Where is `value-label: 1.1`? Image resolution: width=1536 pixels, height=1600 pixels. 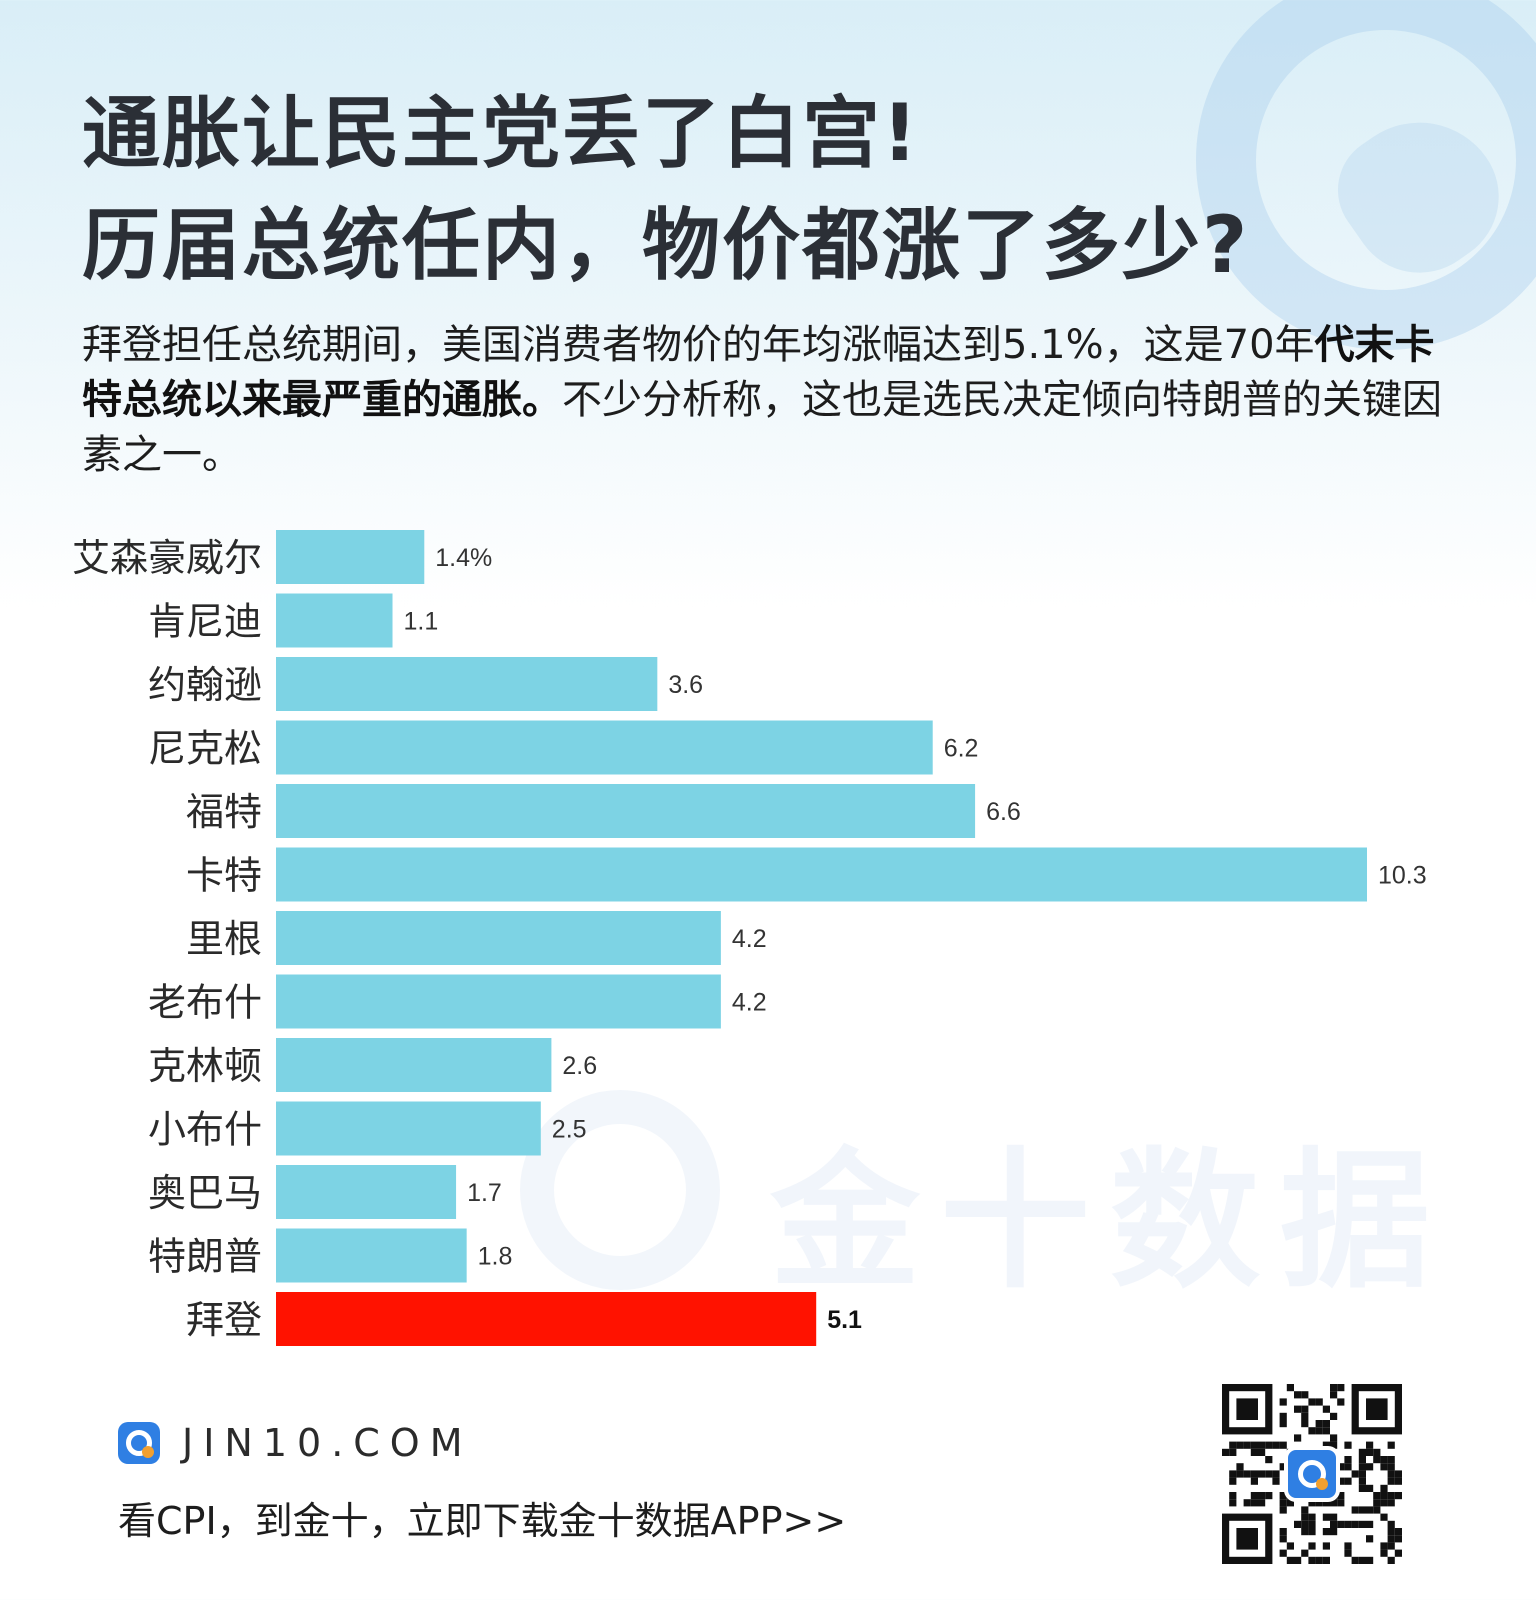 value-label: 1.1 is located at coordinates (421, 622).